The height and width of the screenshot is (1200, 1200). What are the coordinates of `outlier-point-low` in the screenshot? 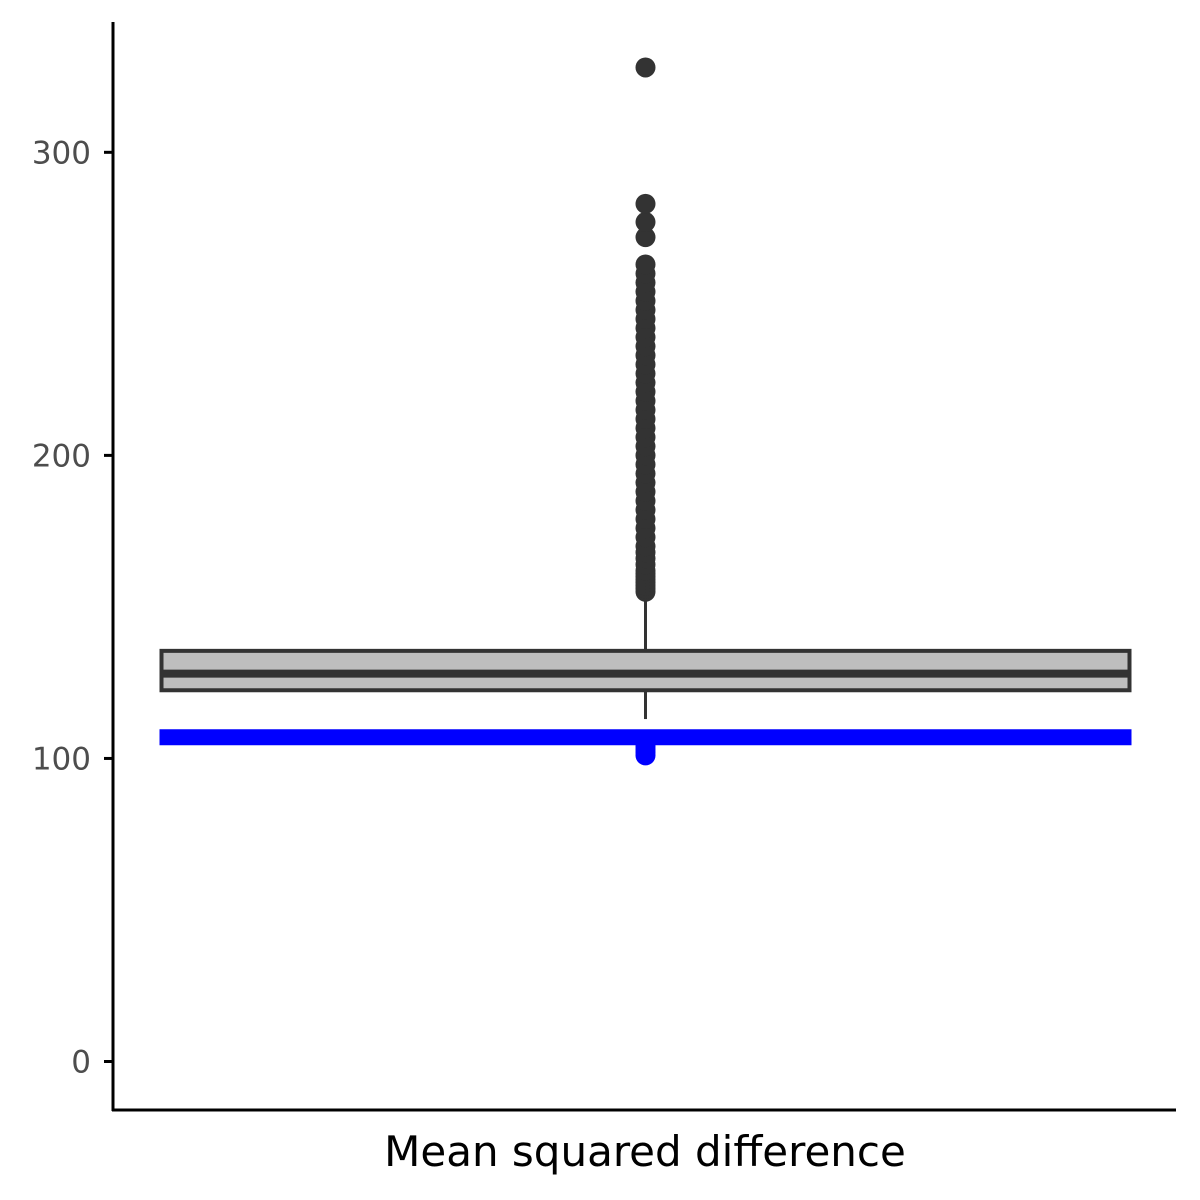 It's located at (645, 740).